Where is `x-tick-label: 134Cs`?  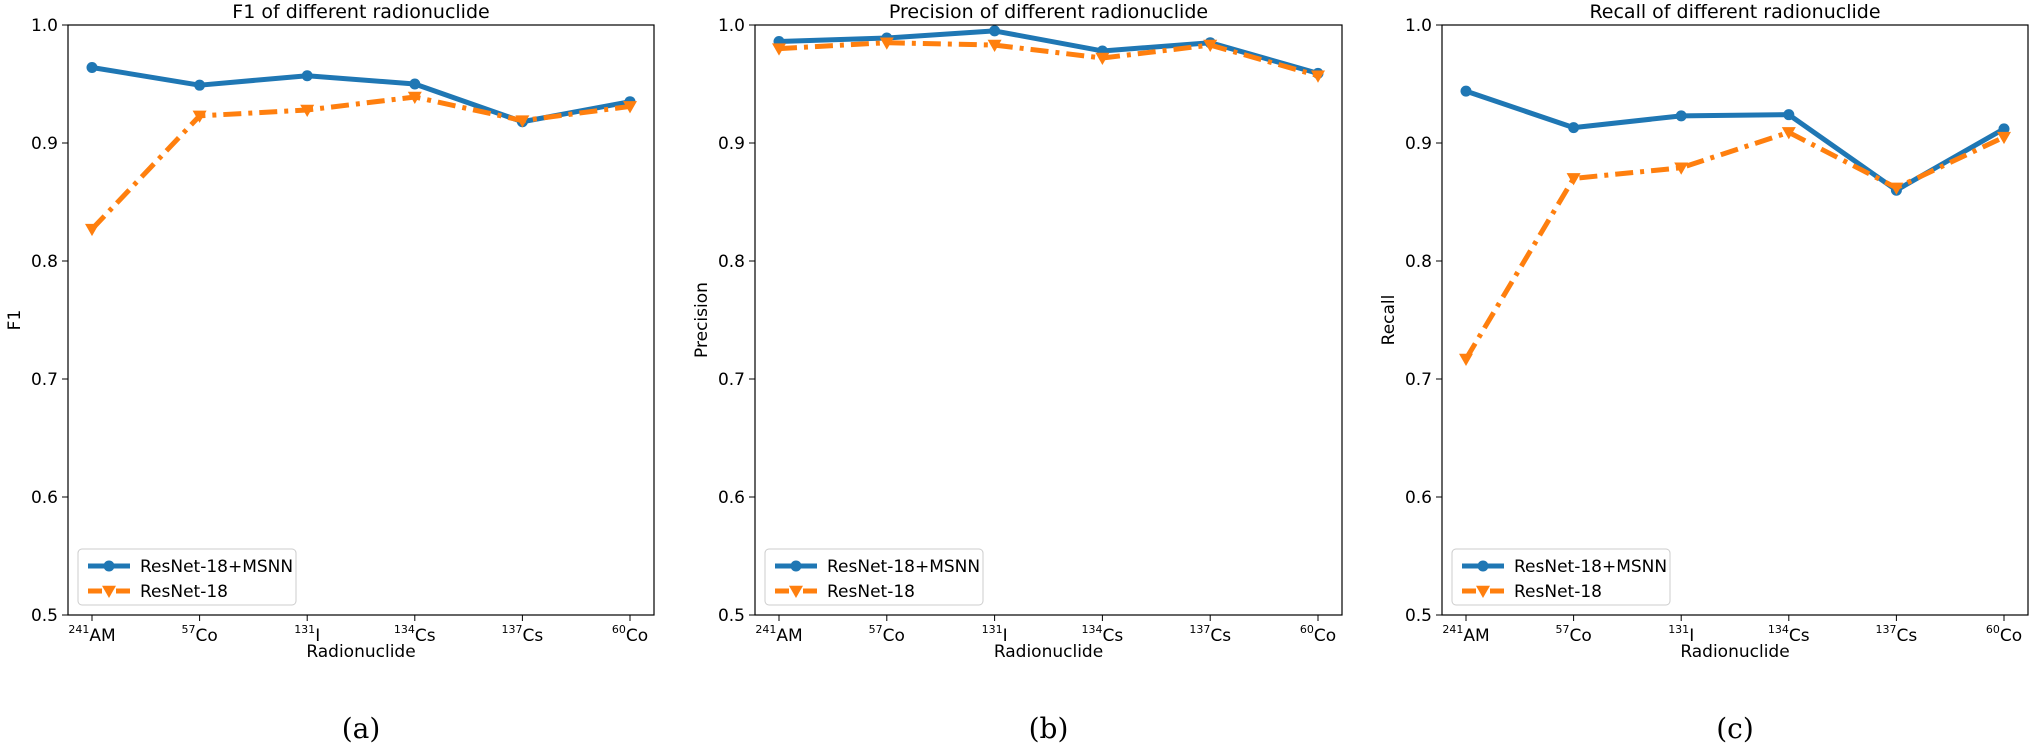
x-tick-label: 134Cs is located at coordinates (1789, 634).